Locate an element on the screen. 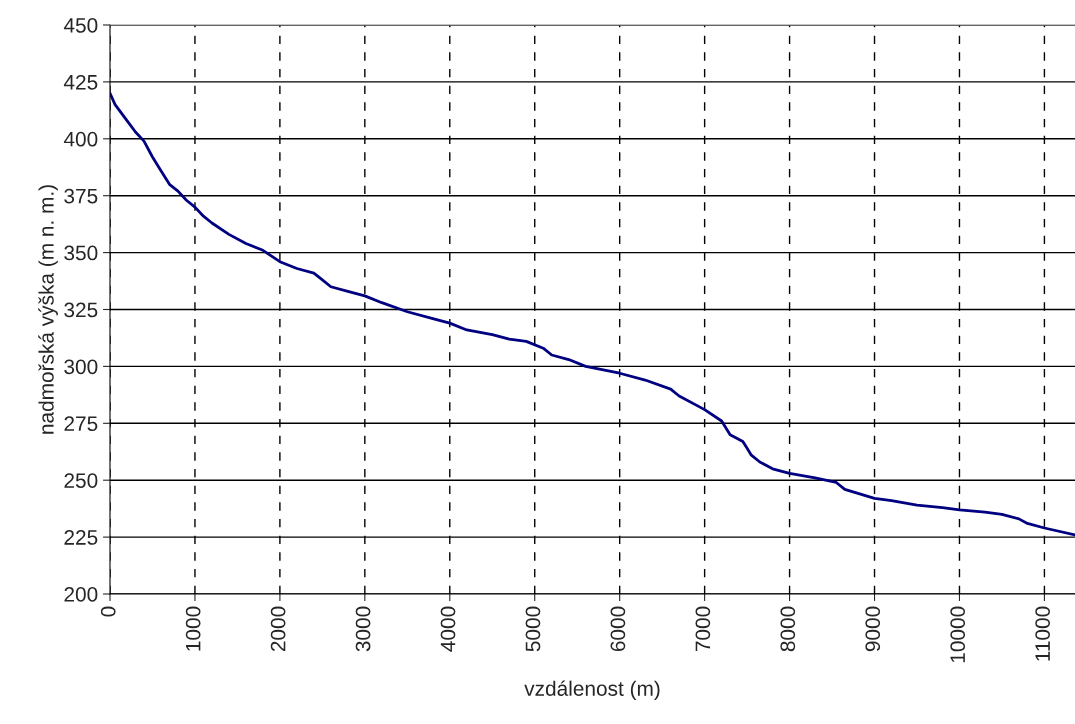 The height and width of the screenshot is (724, 1075). y-axis-title: nadmořská výška (m n. m.) is located at coordinates (48, 309).